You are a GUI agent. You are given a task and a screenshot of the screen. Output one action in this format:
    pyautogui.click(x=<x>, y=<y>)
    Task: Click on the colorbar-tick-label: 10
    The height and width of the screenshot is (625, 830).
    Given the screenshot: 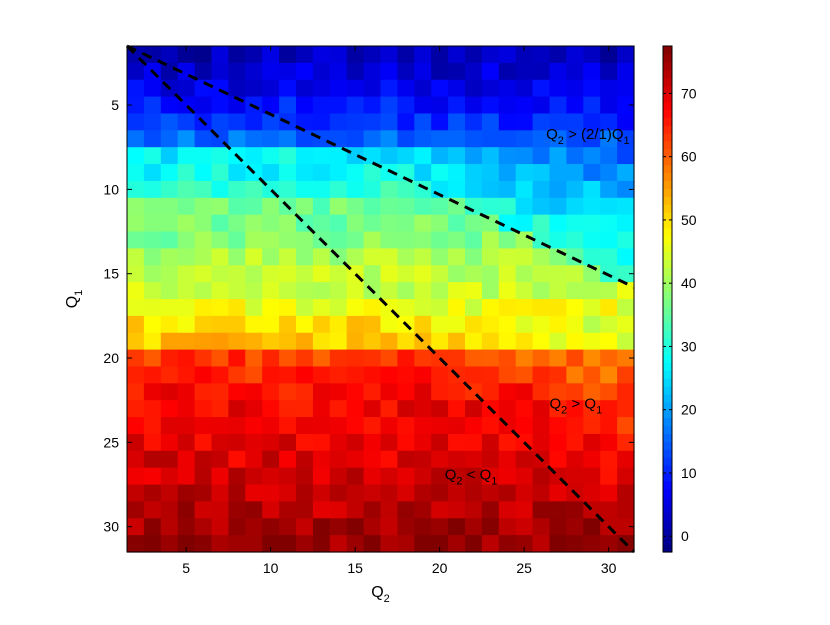 What is the action you would take?
    pyautogui.click(x=689, y=473)
    